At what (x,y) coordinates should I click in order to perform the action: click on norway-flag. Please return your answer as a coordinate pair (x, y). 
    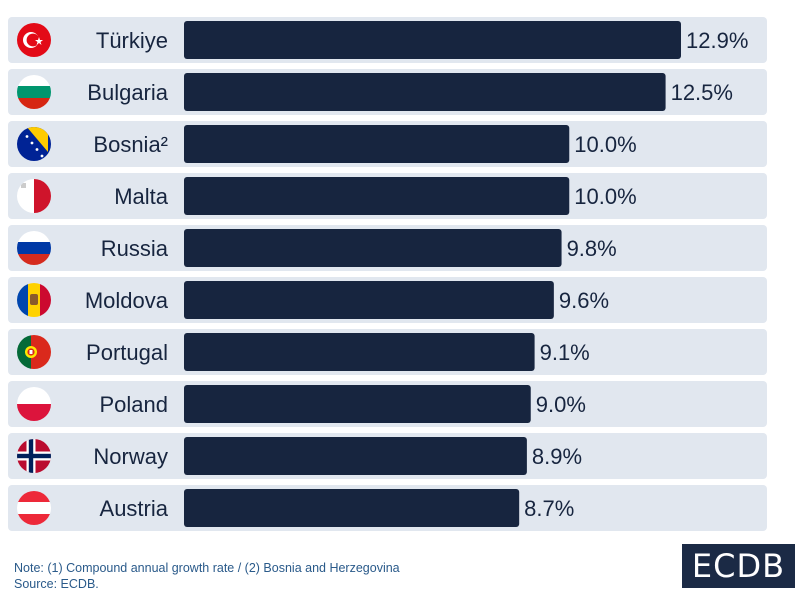
    Looking at the image, I should click on (34, 456).